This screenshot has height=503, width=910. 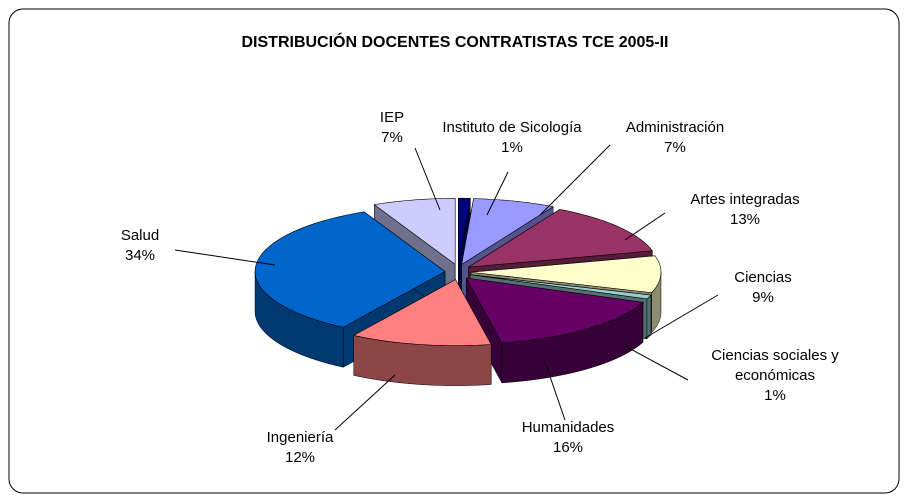 What do you see at coordinates (675, 127) in the screenshot?
I see `label-text: Administración` at bounding box center [675, 127].